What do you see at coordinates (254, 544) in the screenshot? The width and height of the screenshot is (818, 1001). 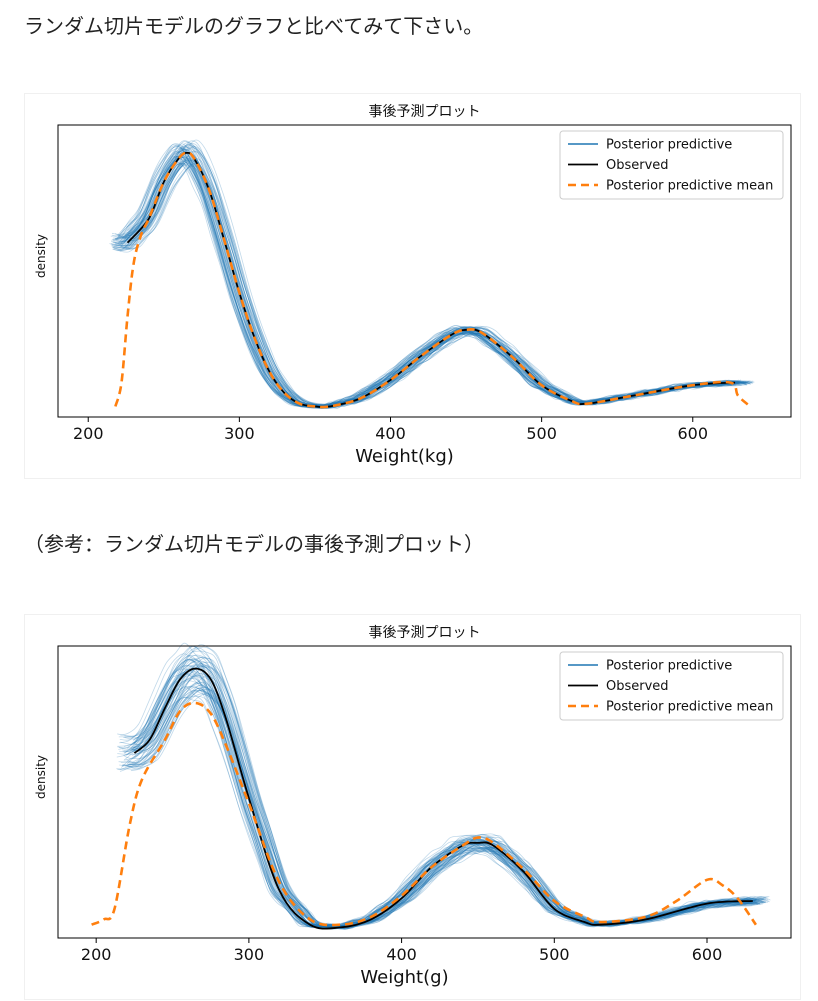 I see `reference-text: （参考：ランダム切片モデルの事後予測プロット）` at bounding box center [254, 544].